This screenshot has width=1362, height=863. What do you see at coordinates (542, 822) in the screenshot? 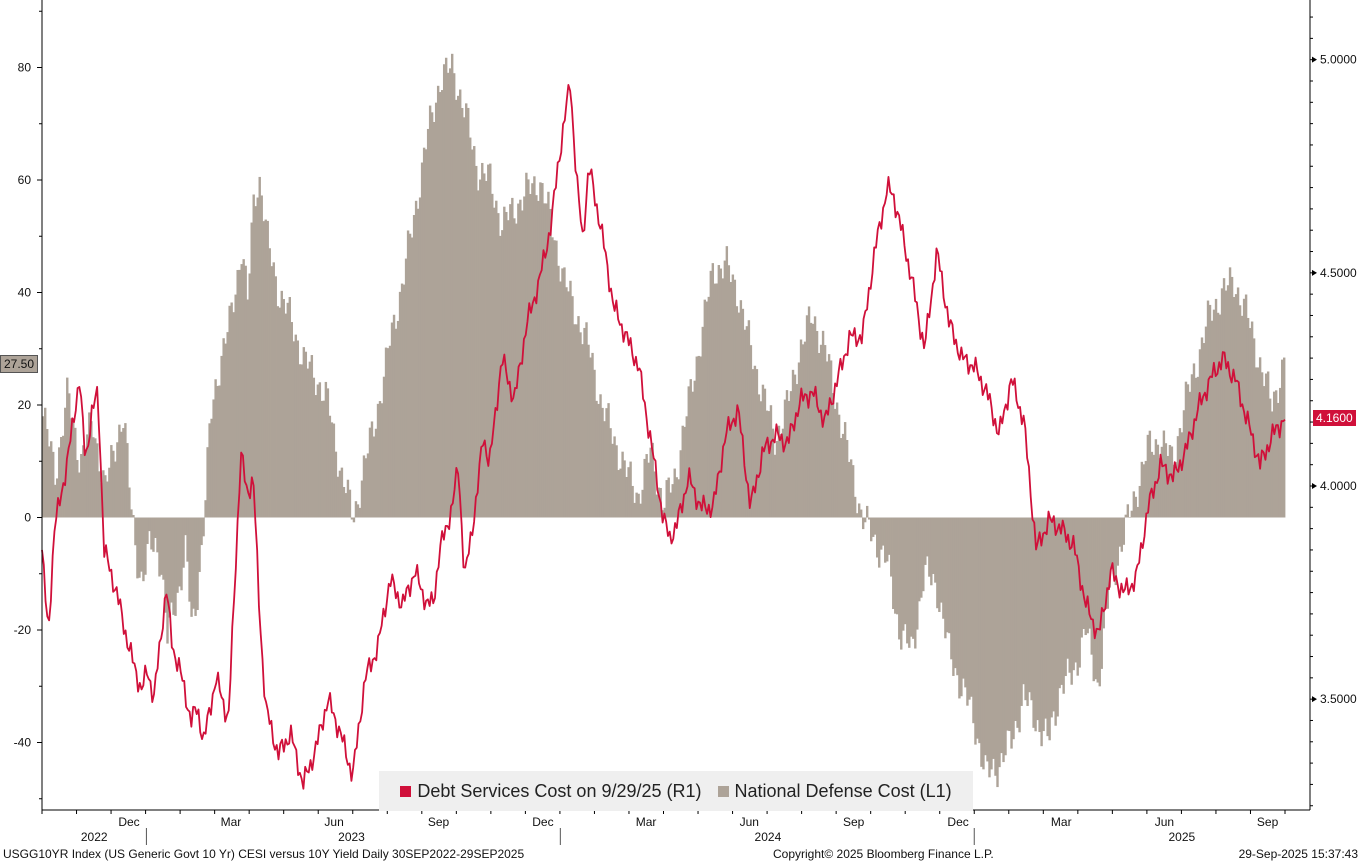
I see `x-tick-label: Dec` at bounding box center [542, 822].